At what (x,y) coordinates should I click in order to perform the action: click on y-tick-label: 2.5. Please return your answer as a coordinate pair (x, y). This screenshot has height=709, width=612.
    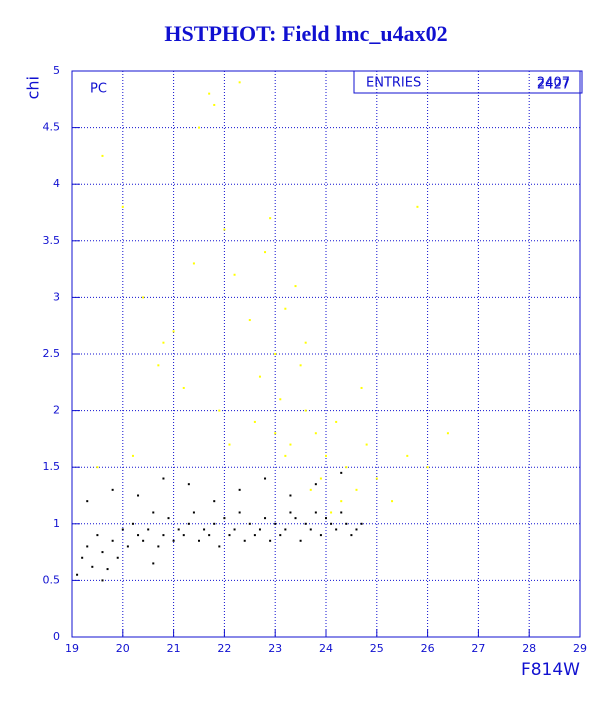
    Looking at the image, I should click on (52, 353).